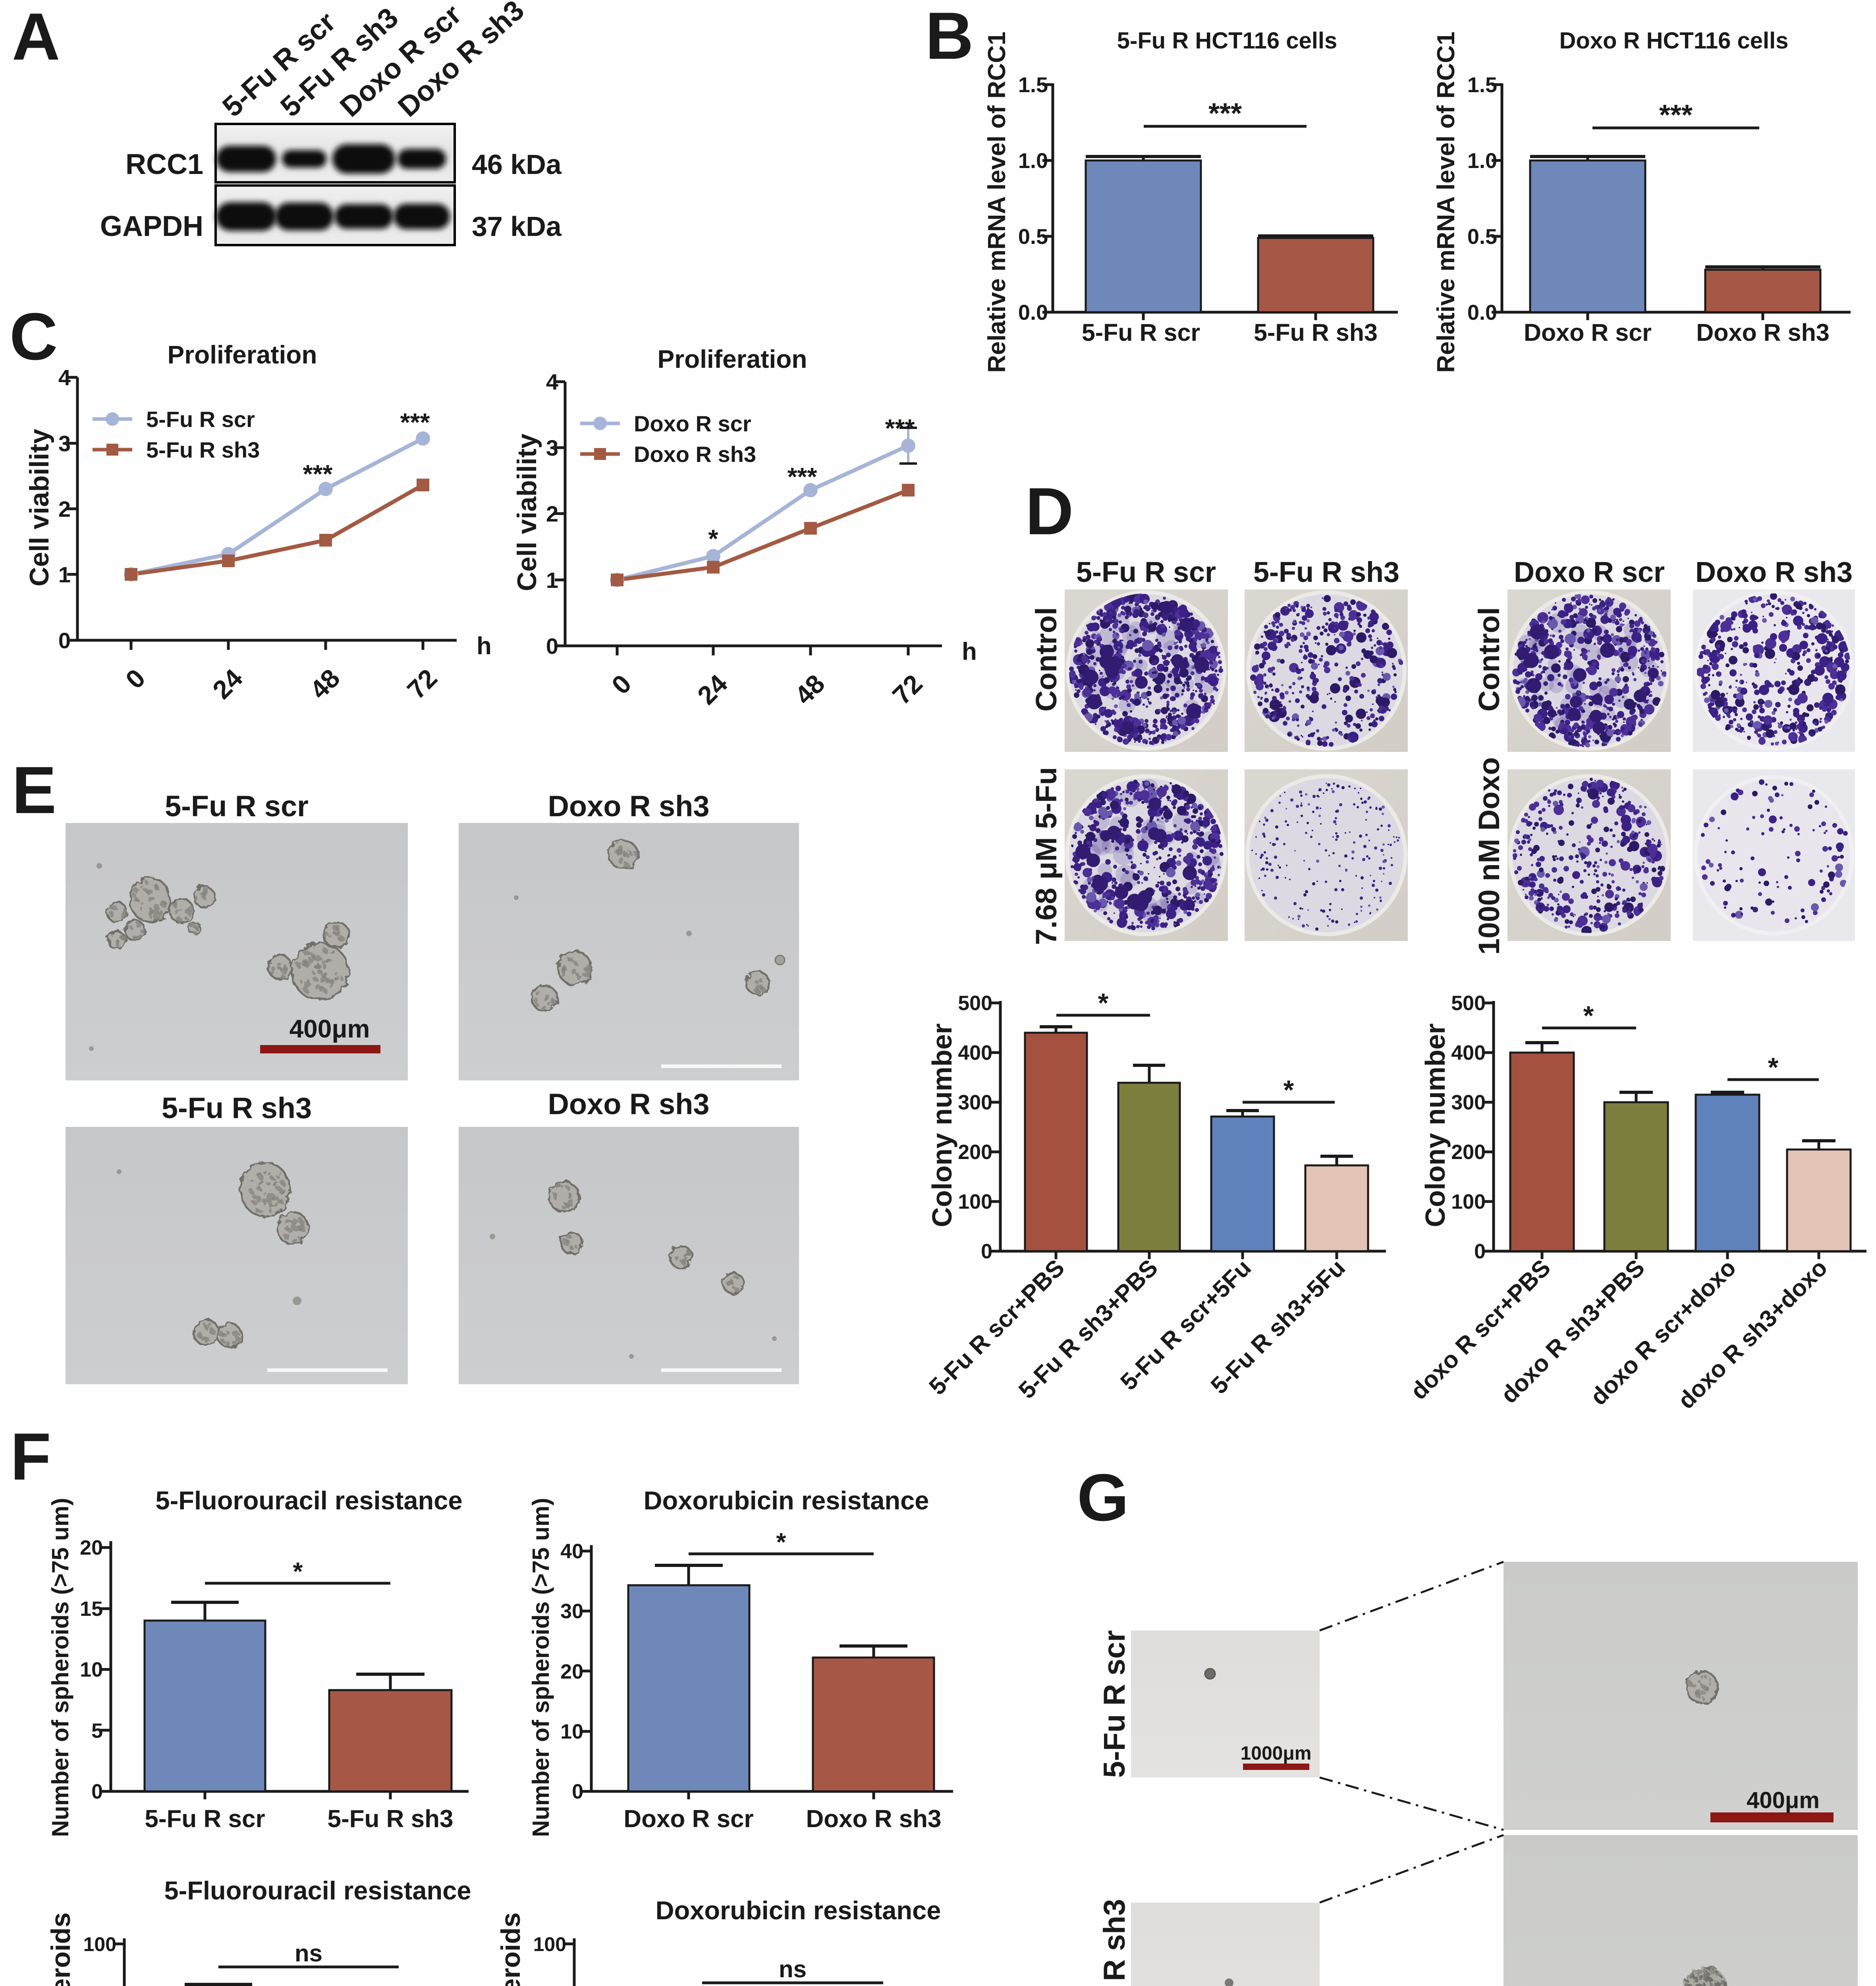 Image resolution: width=1876 pixels, height=1986 pixels. I want to click on svg-text: C, so click(34, 336).